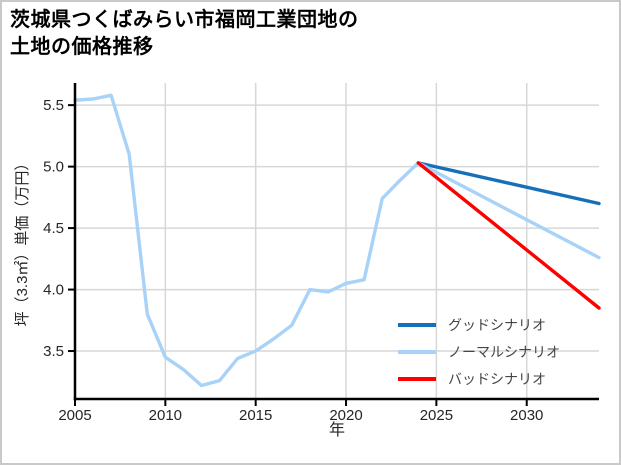  Describe the element at coordinates (255, 415) in the screenshot. I see `x-tick-label: 2015` at that location.